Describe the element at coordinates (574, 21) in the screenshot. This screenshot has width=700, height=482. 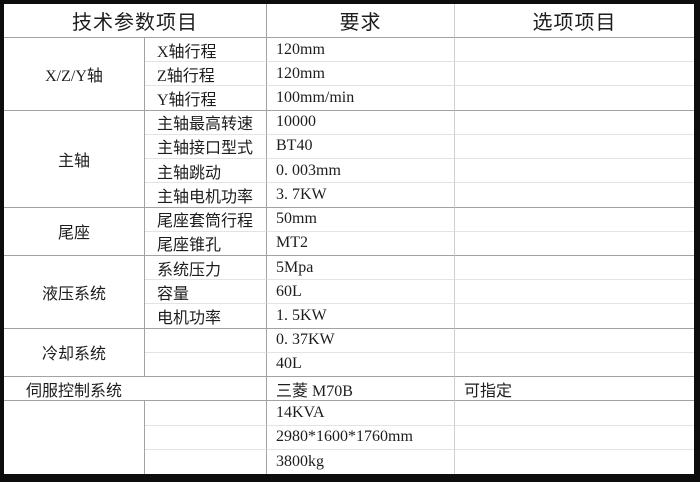
I see `header-options: 选项项目` at that location.